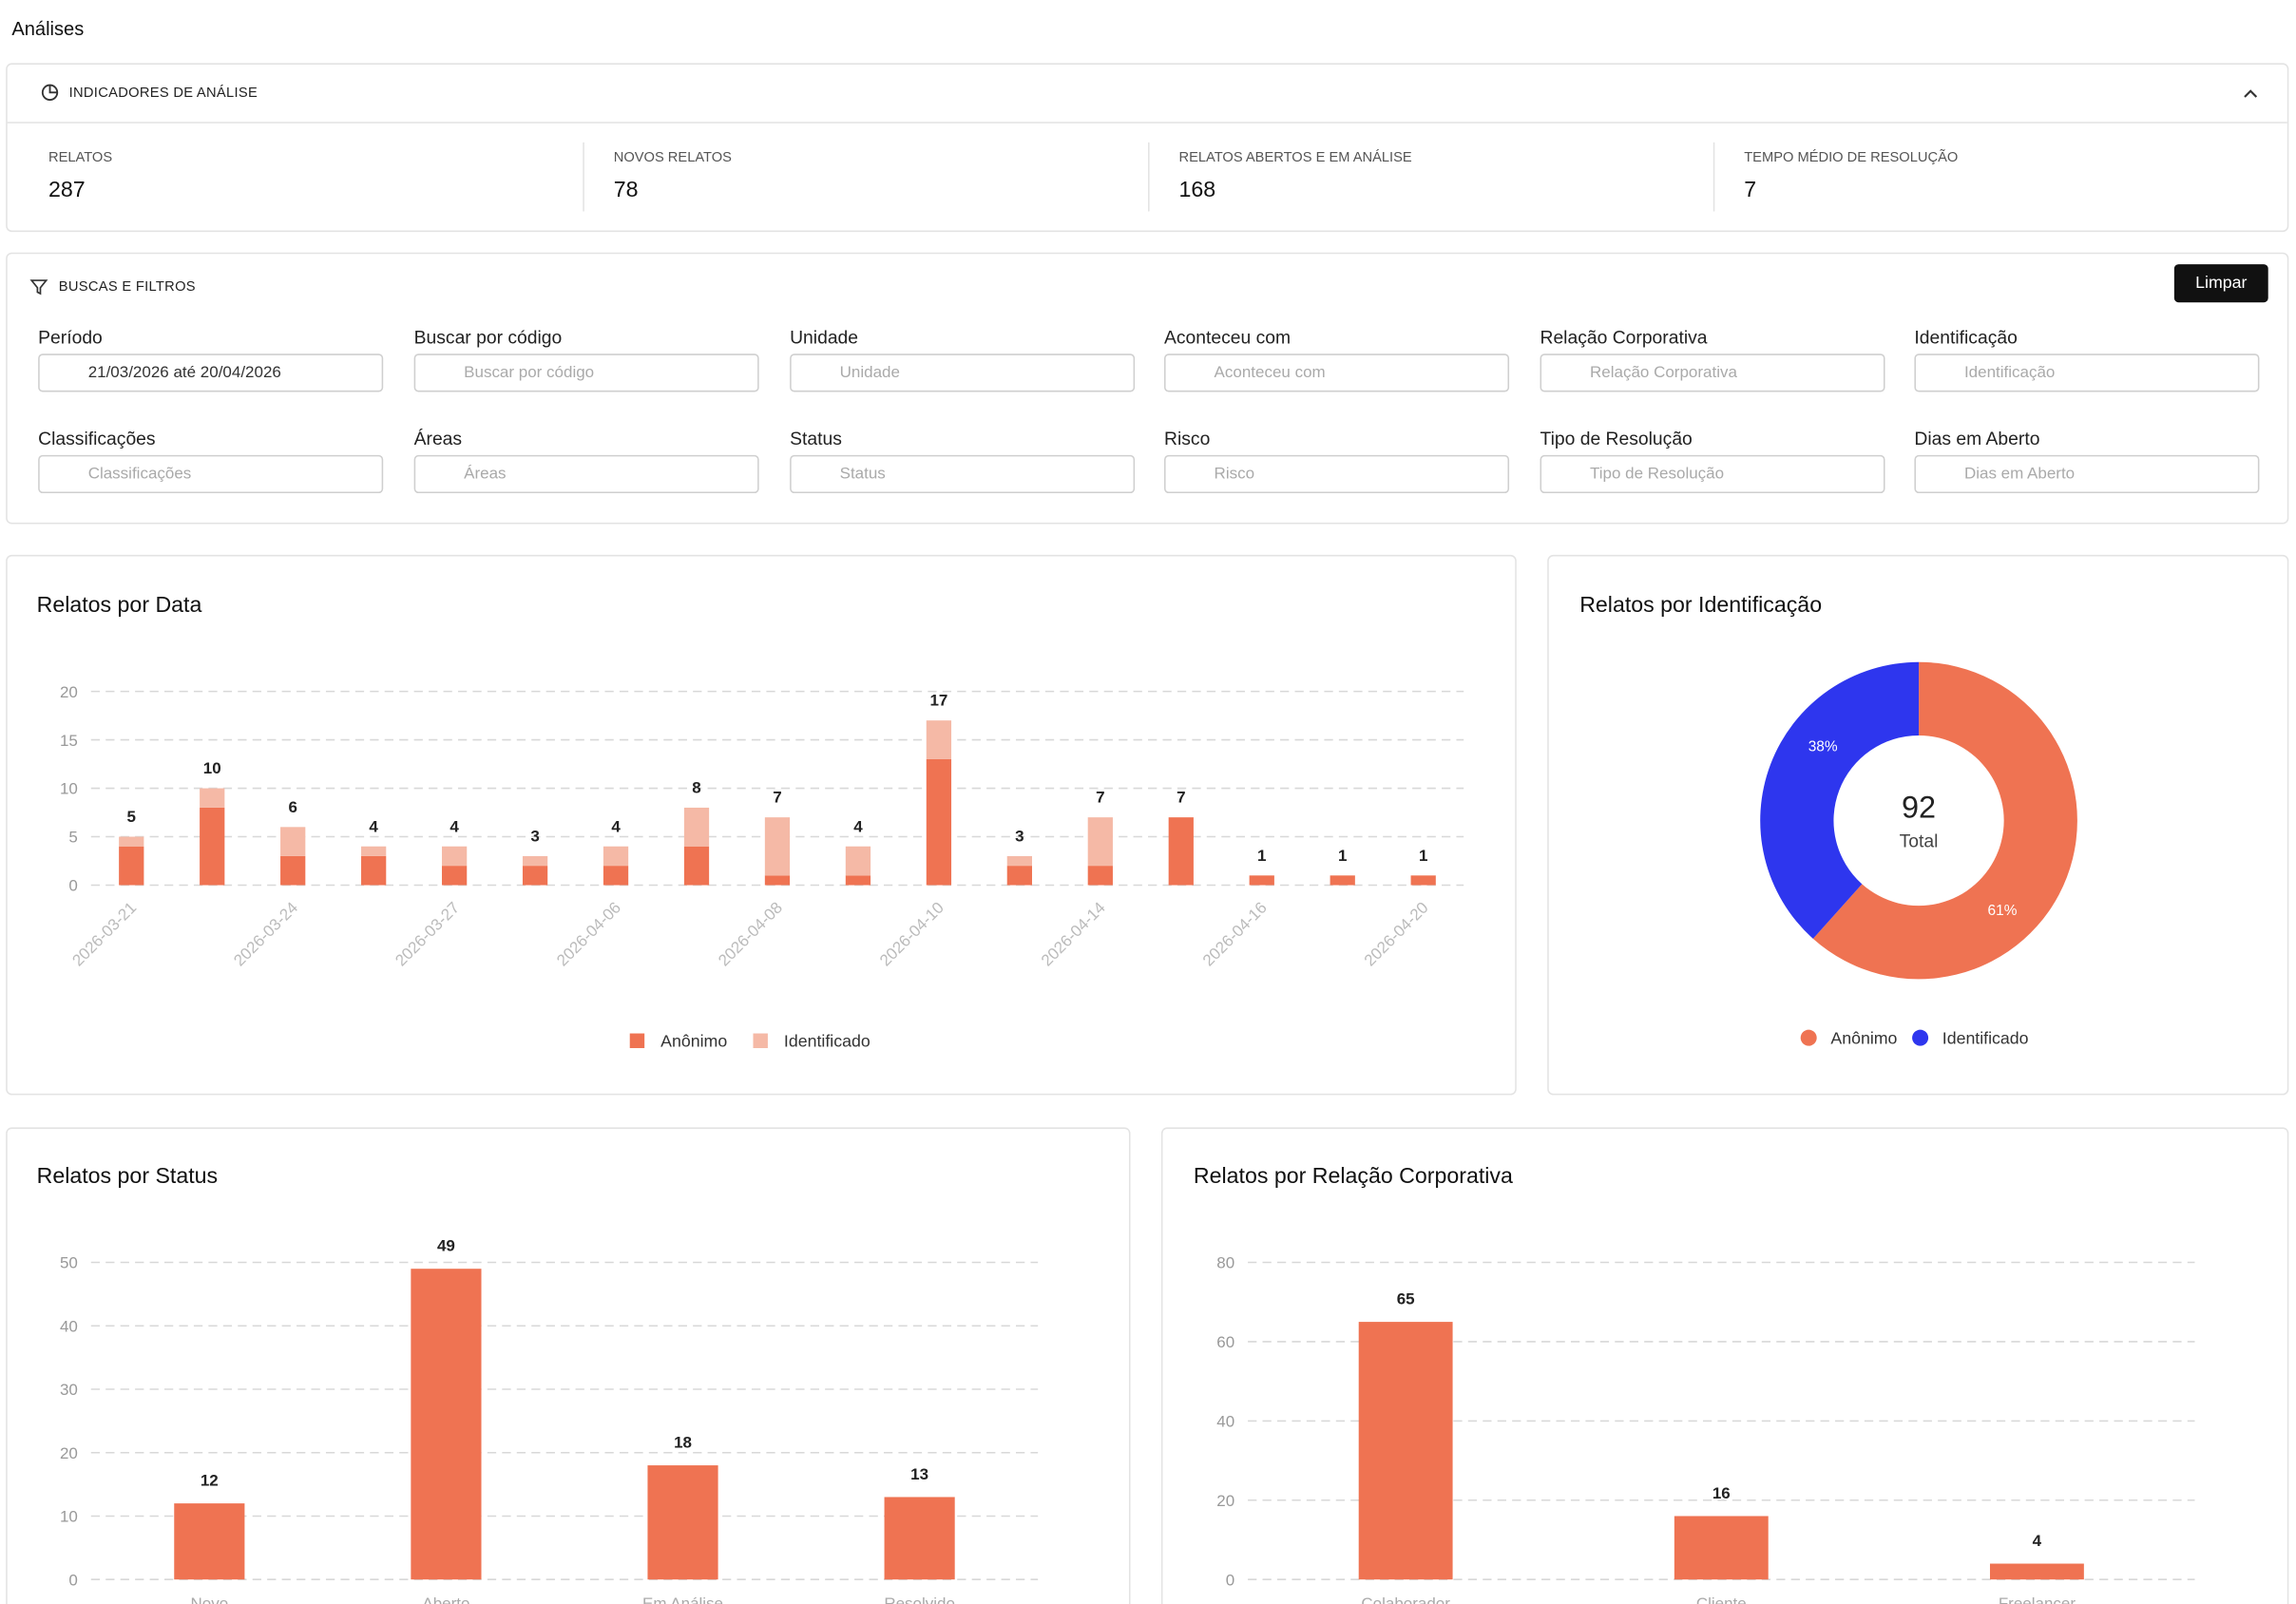  I want to click on filter-icon, so click(38, 287).